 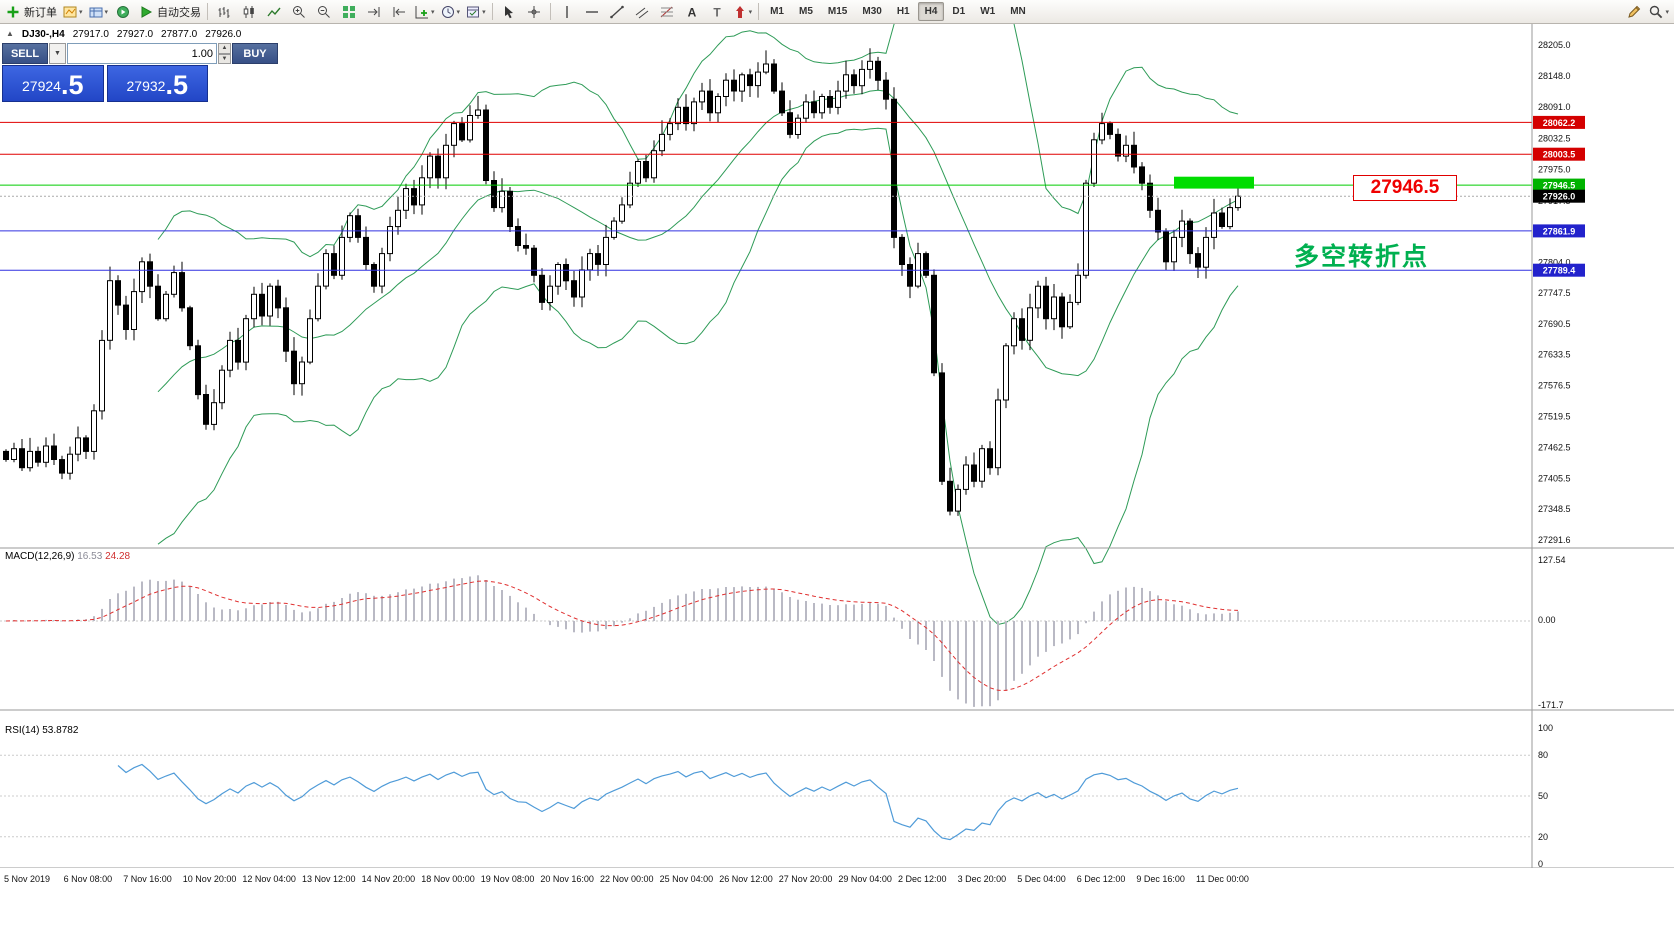 I want to click on one-click-trading-panel: SELL ▼ ▲ ▼ BUY 27924 .5 27932 .5, so click(x=140, y=72).